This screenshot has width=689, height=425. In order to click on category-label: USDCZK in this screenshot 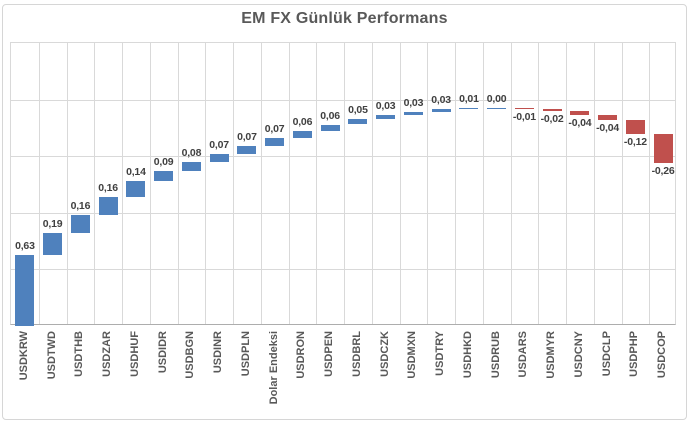, I will do `click(385, 375)`.